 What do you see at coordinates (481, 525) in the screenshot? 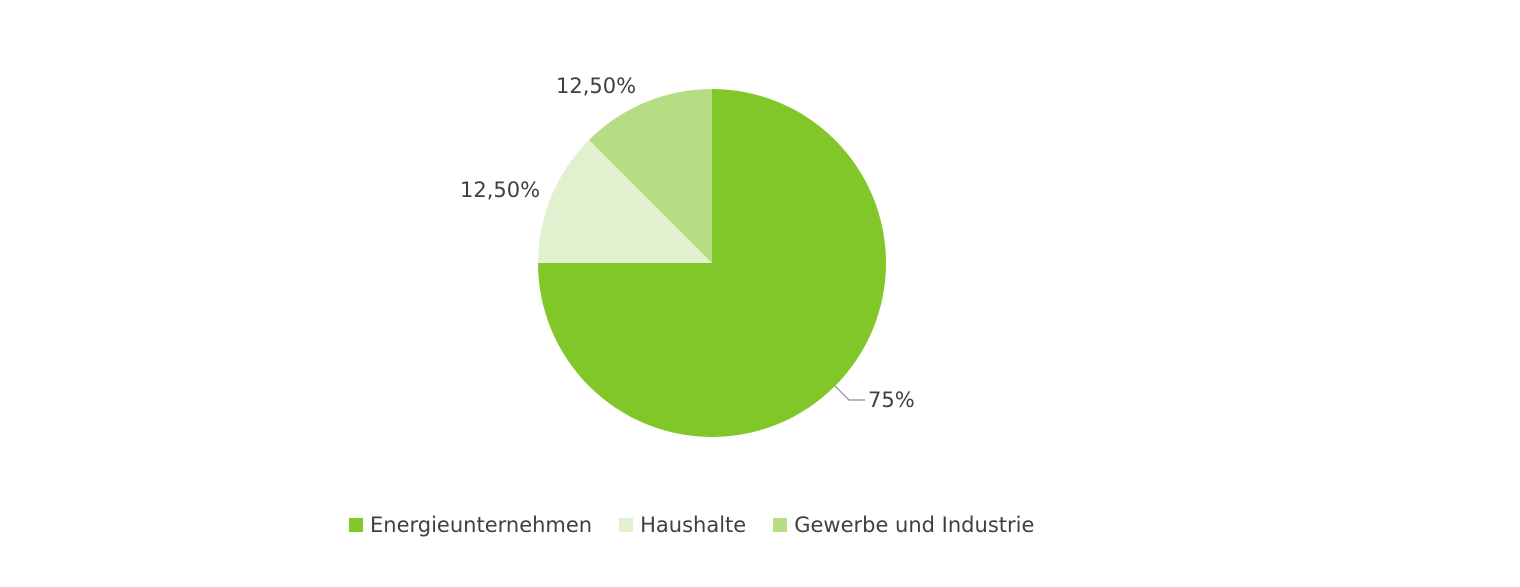
I see `legend-label-energieunternehmen: Energieunternehmen` at bounding box center [481, 525].